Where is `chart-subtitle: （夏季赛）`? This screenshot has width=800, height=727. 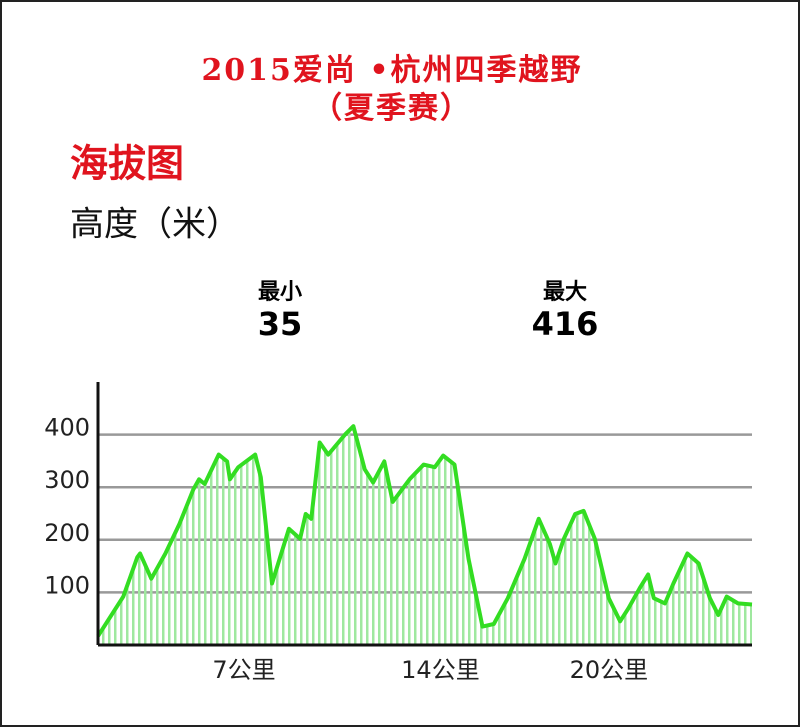
chart-subtitle: （夏季赛） is located at coordinates (392, 108).